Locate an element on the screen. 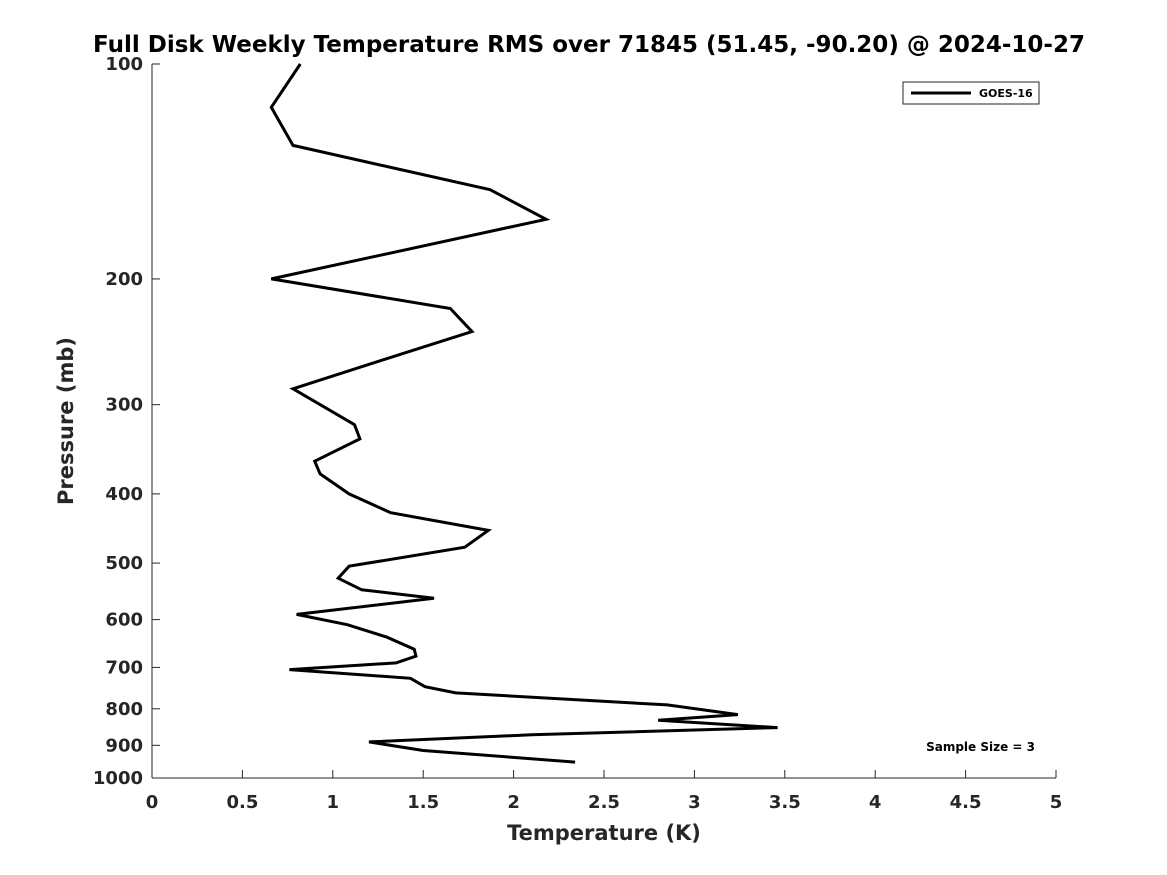 The height and width of the screenshot is (875, 1167). x-tick-label: 0 is located at coordinates (152, 802).